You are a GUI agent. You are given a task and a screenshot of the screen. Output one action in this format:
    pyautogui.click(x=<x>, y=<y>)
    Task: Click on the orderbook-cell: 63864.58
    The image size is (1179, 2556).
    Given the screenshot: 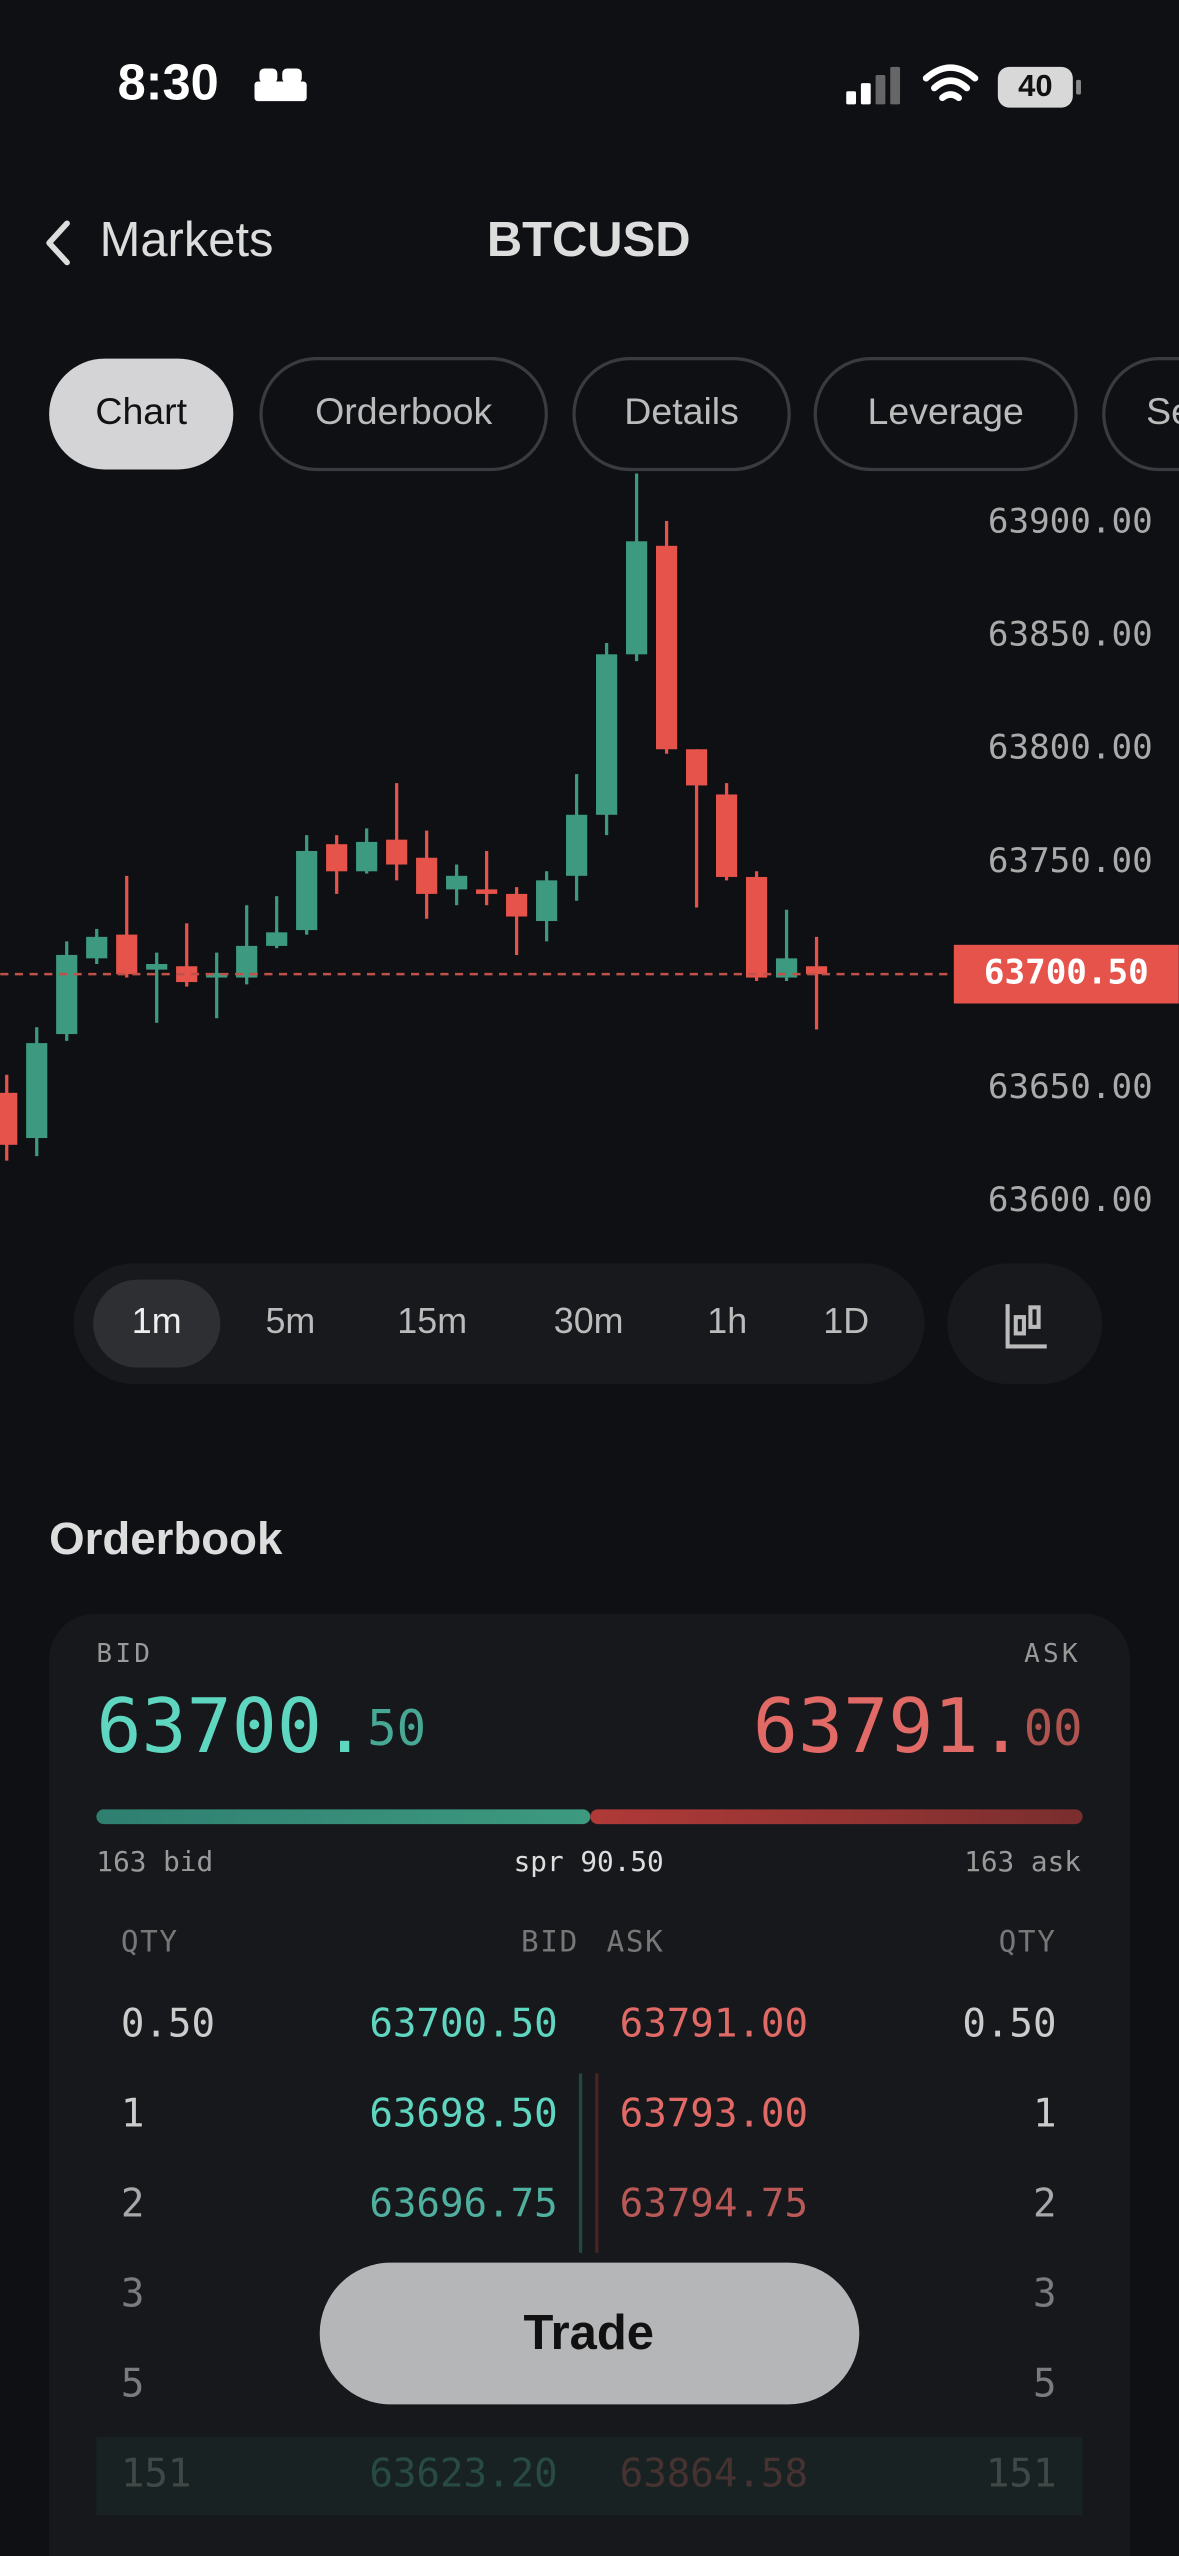 What is the action you would take?
    pyautogui.click(x=714, y=2474)
    